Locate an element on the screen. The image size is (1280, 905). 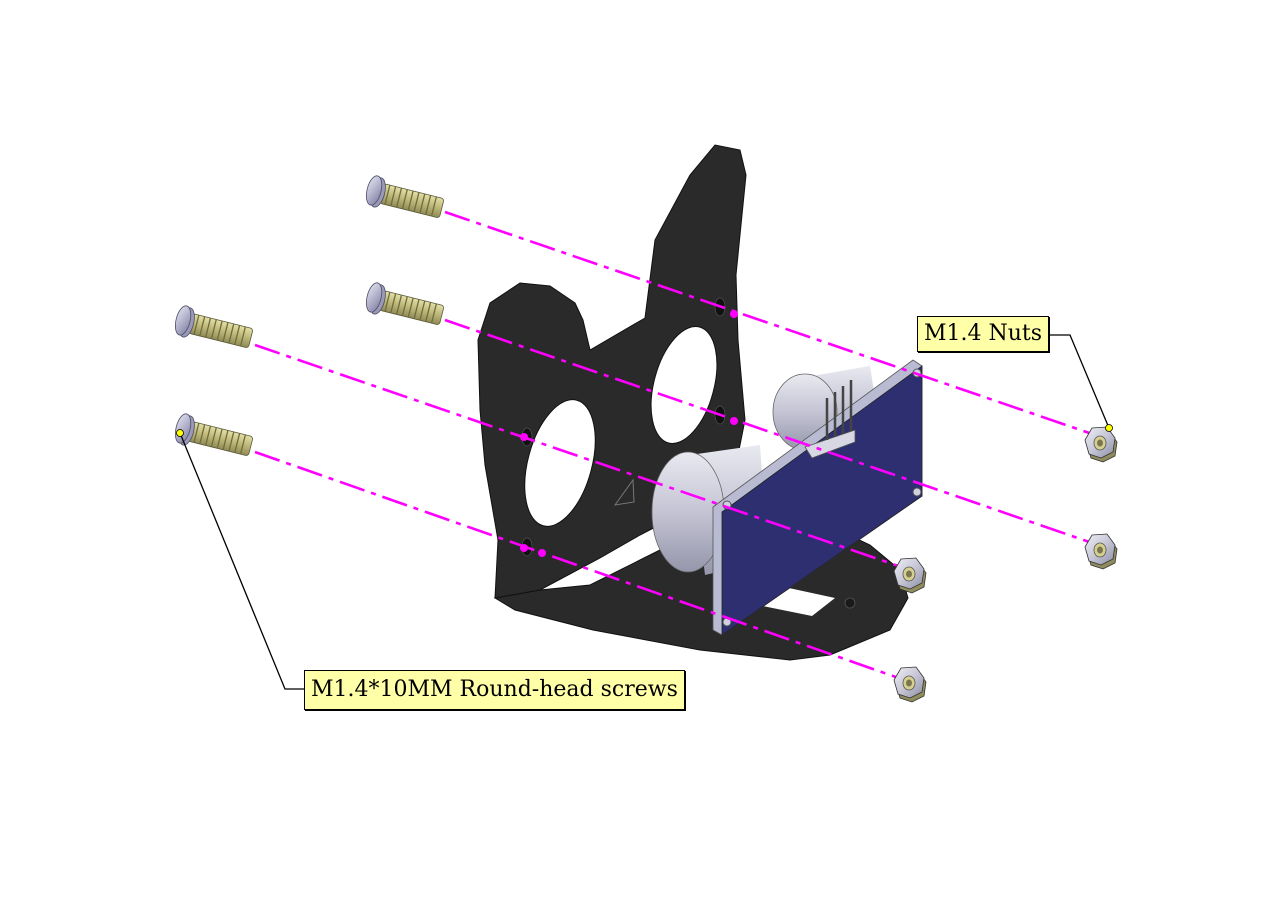
leader-line-nuts is located at coordinates (1081, 383).